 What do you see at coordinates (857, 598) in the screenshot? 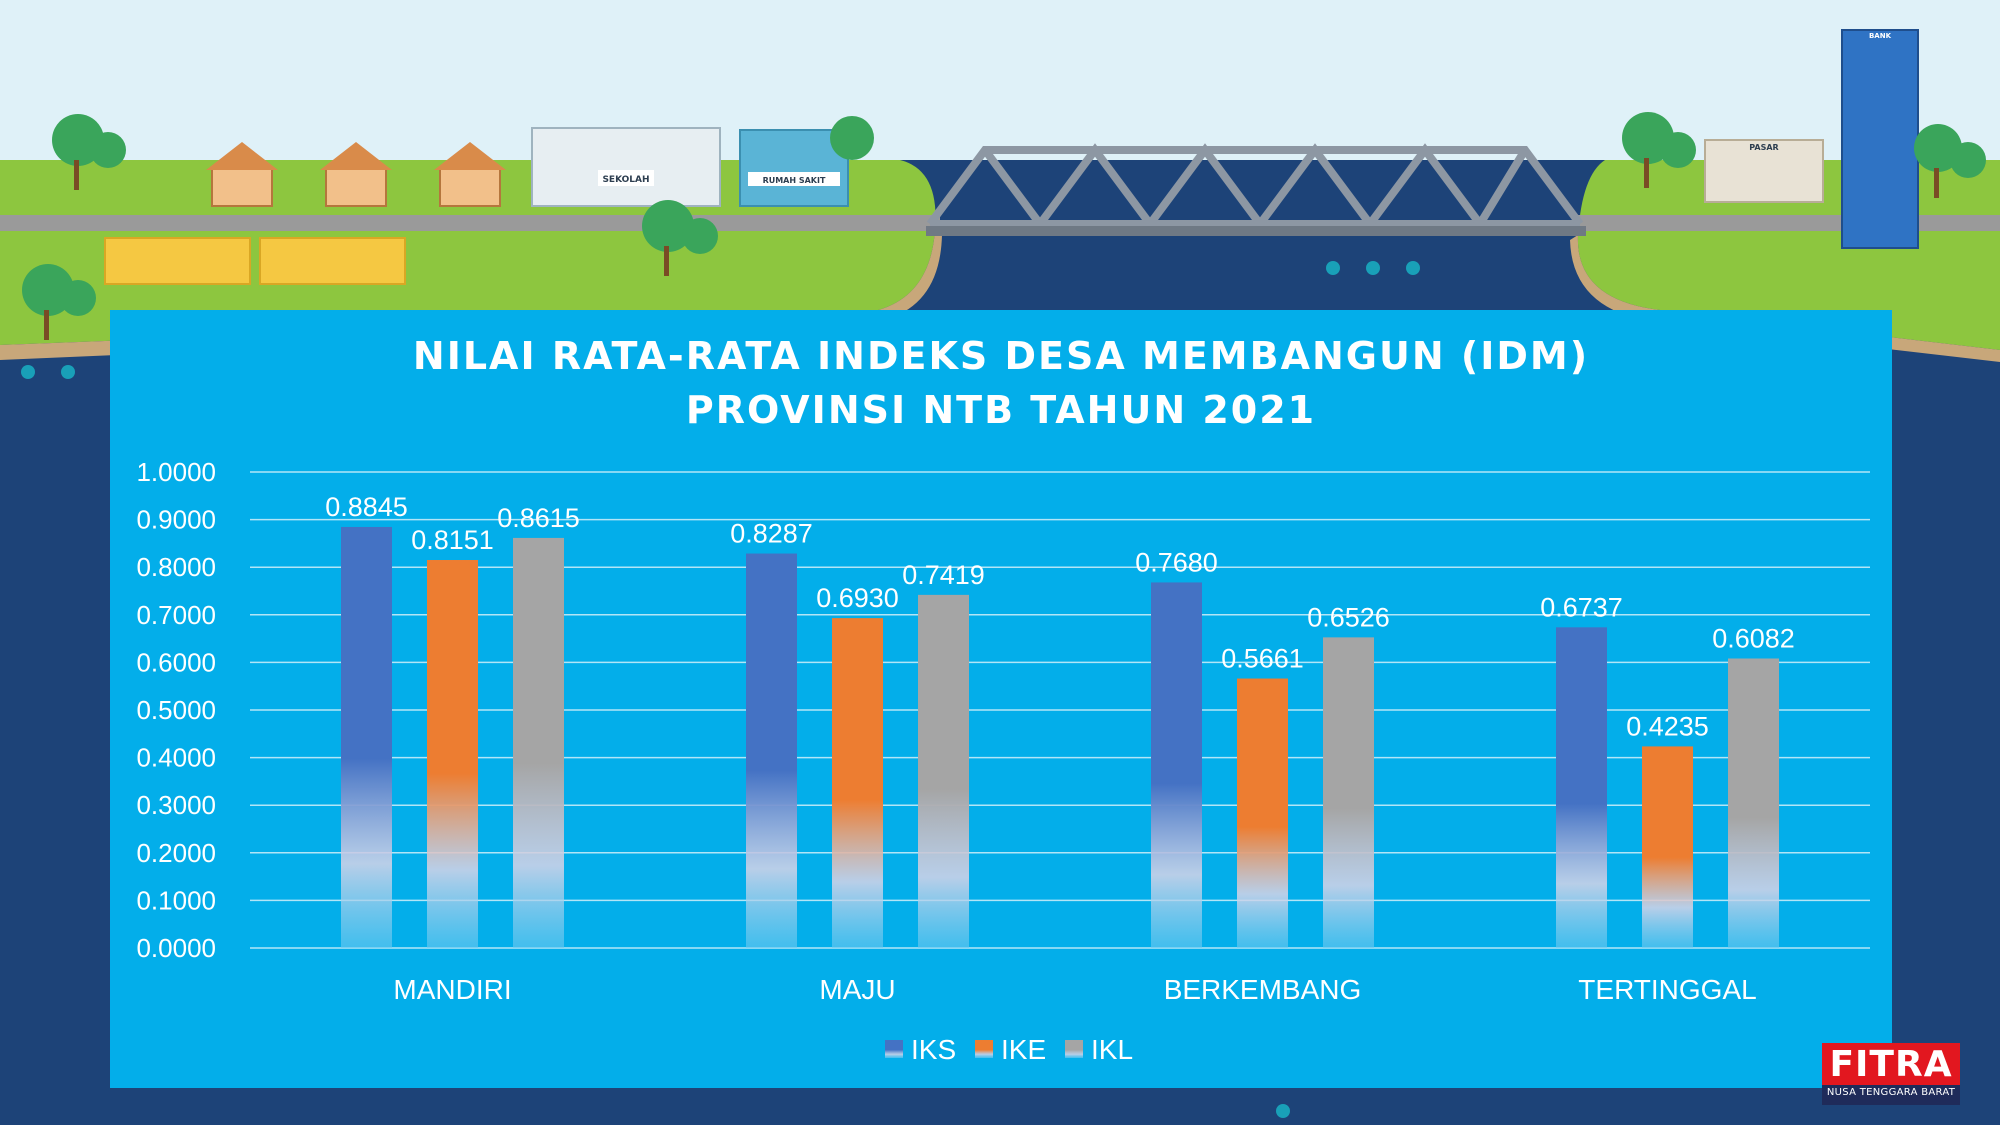
I see `data-label: 0.6930` at bounding box center [857, 598].